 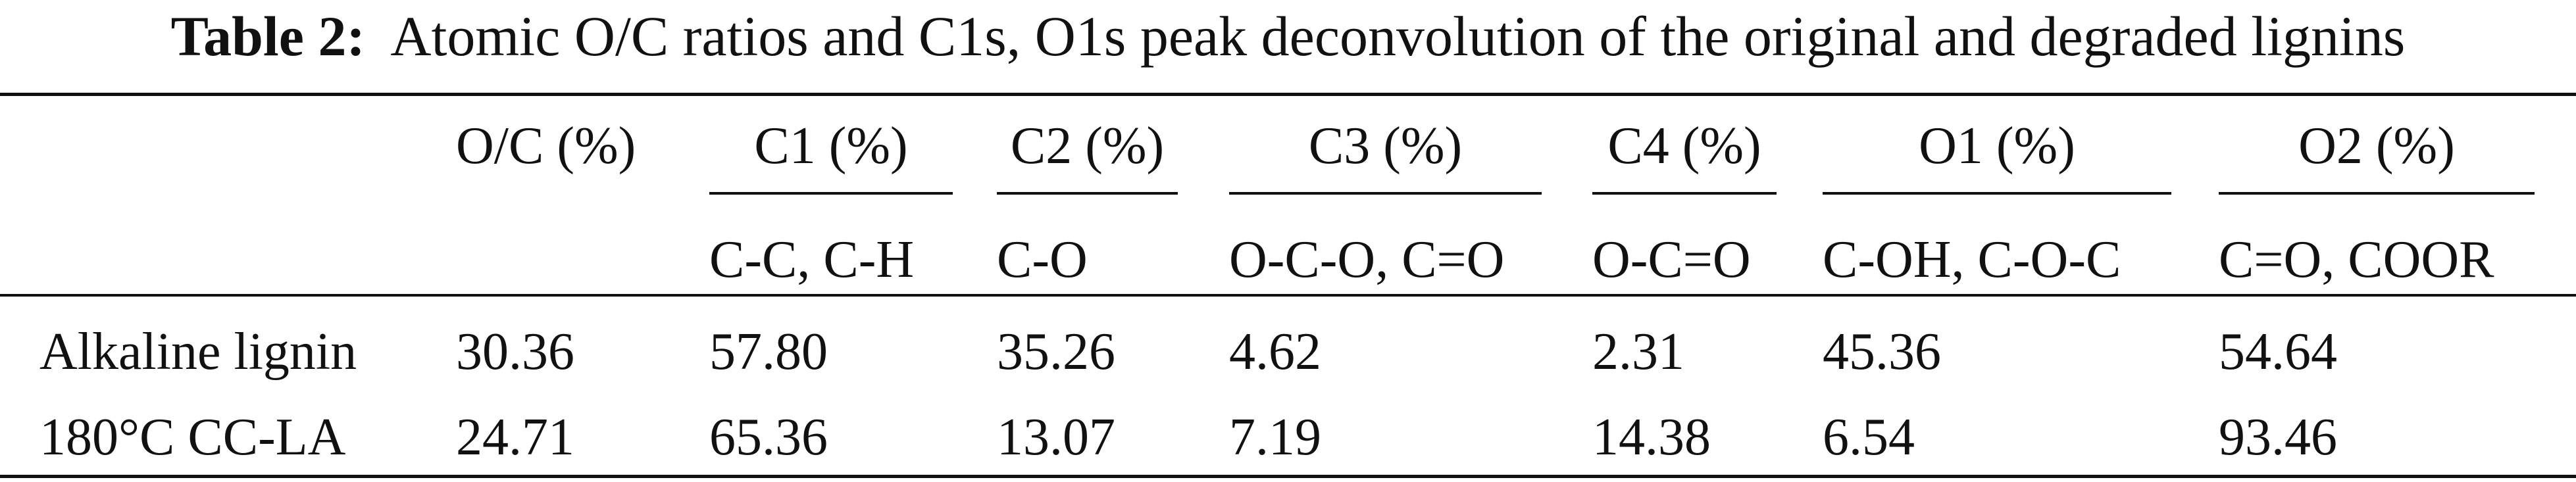 I want to click on header-o1: O1 (%), so click(x=1997, y=146).